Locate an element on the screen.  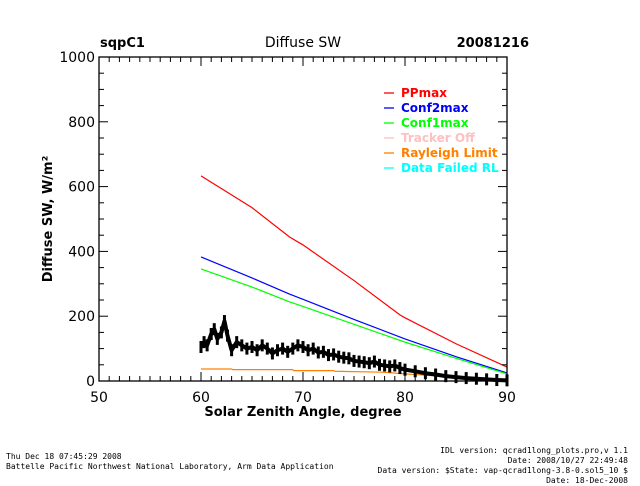
legend-label-tracker-off: Tracker Off is located at coordinates (438, 138).